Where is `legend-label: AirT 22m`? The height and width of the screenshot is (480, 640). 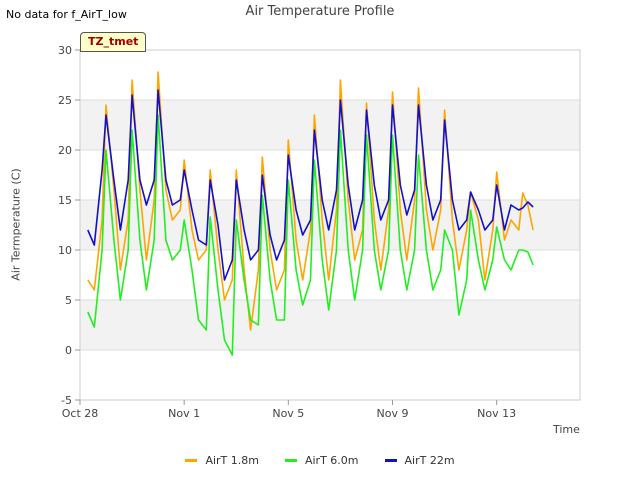
legend-label: AirT 22m is located at coordinates (429, 460).